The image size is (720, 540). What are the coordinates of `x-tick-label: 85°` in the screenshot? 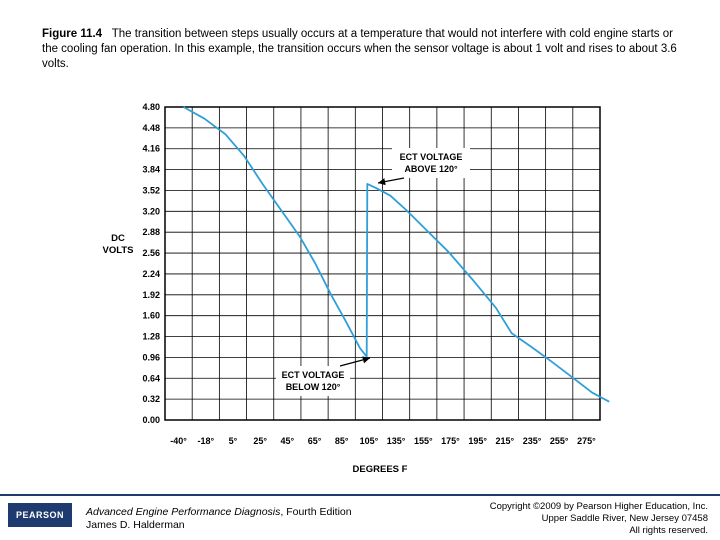 It's located at (342, 441).